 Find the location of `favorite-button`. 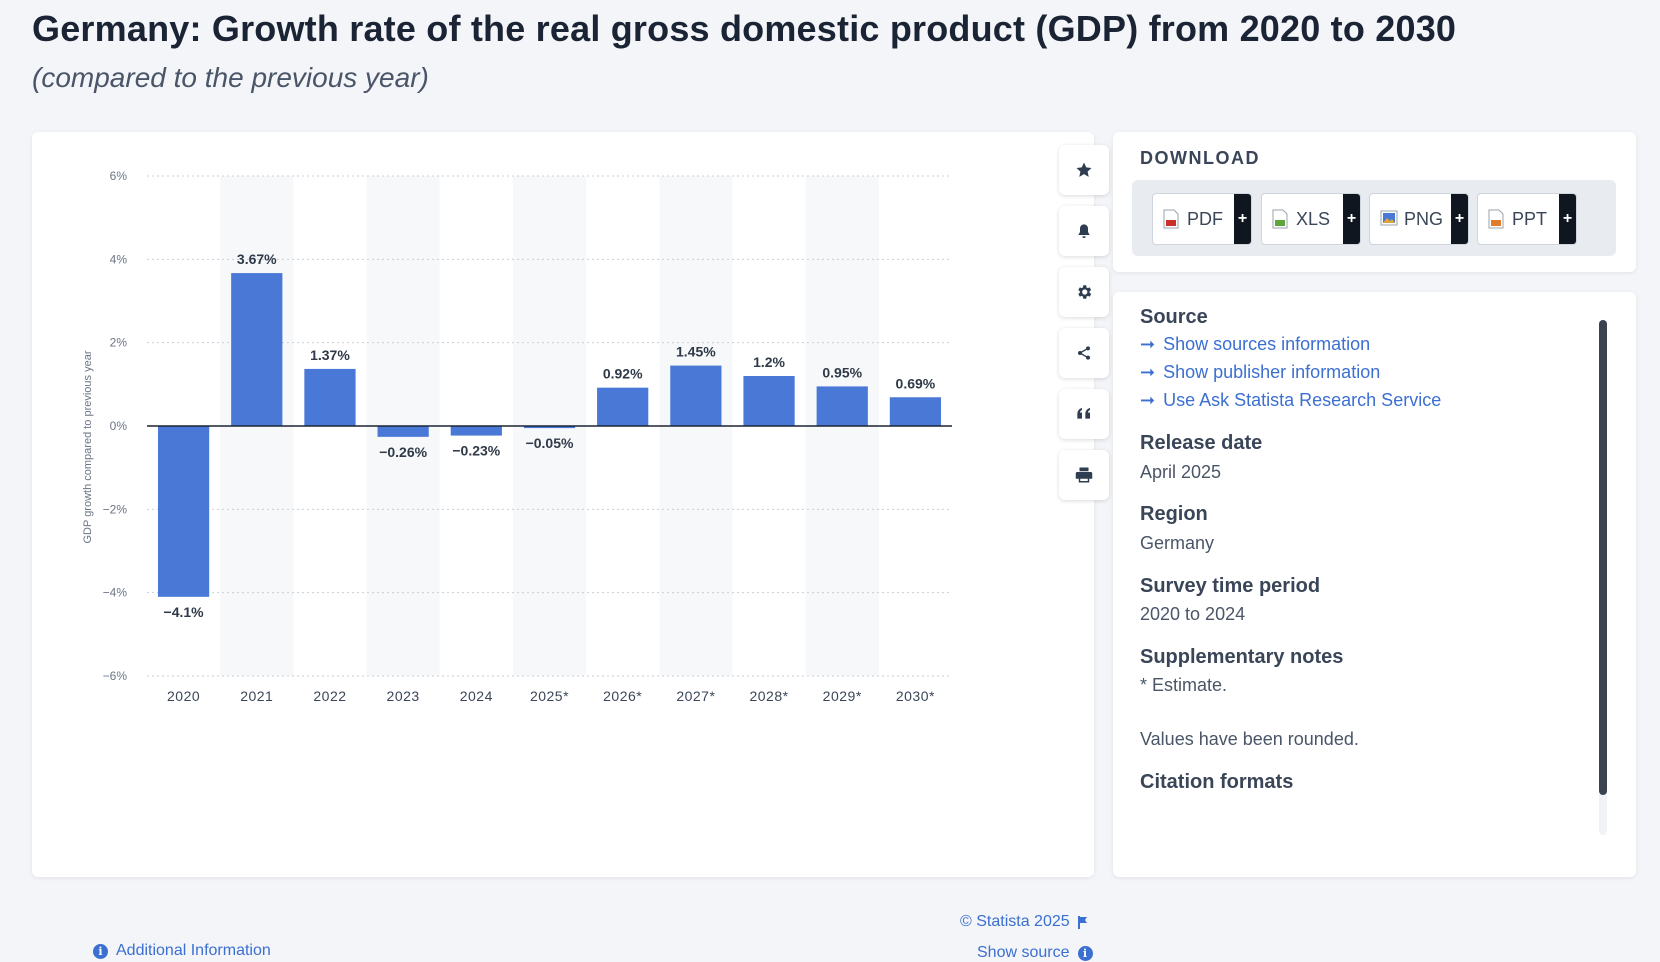

favorite-button is located at coordinates (1084, 170).